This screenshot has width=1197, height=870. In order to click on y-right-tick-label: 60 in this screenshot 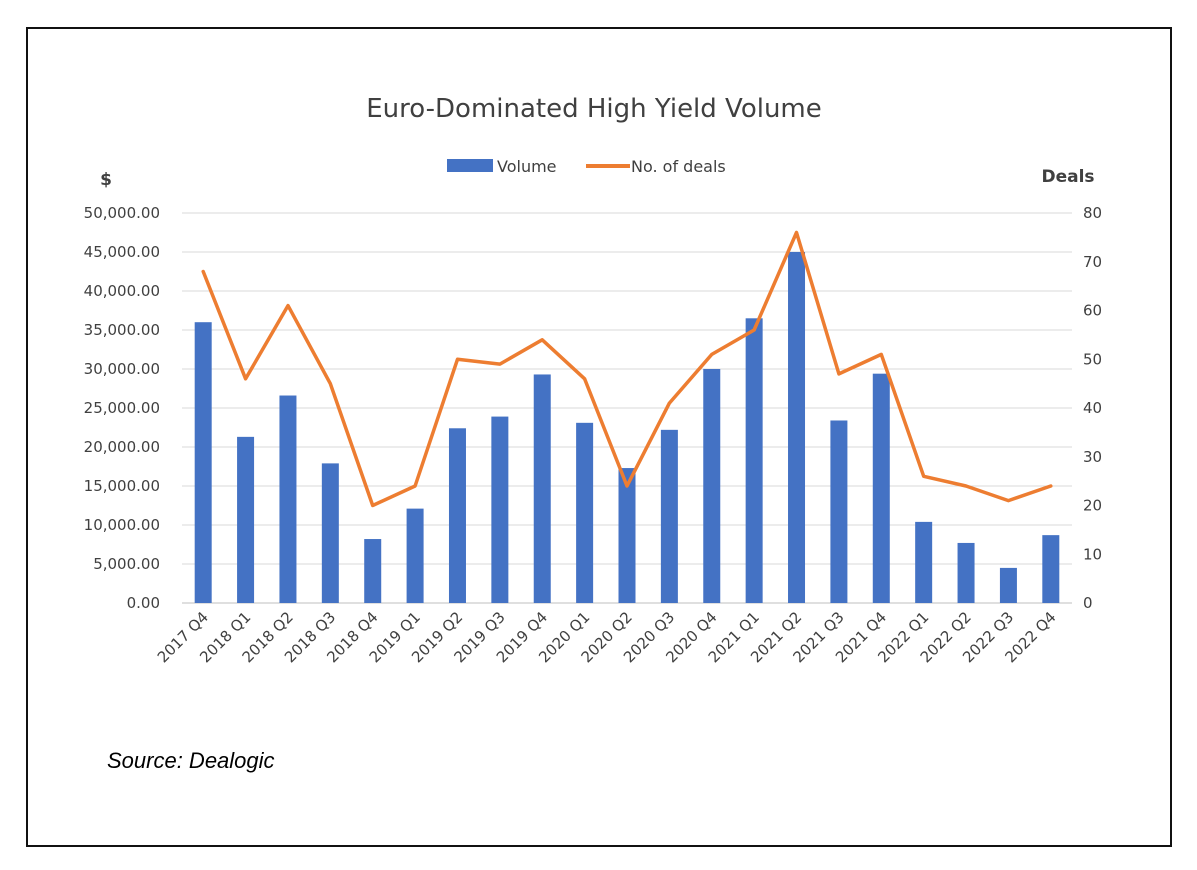, I will do `click(1092, 311)`.